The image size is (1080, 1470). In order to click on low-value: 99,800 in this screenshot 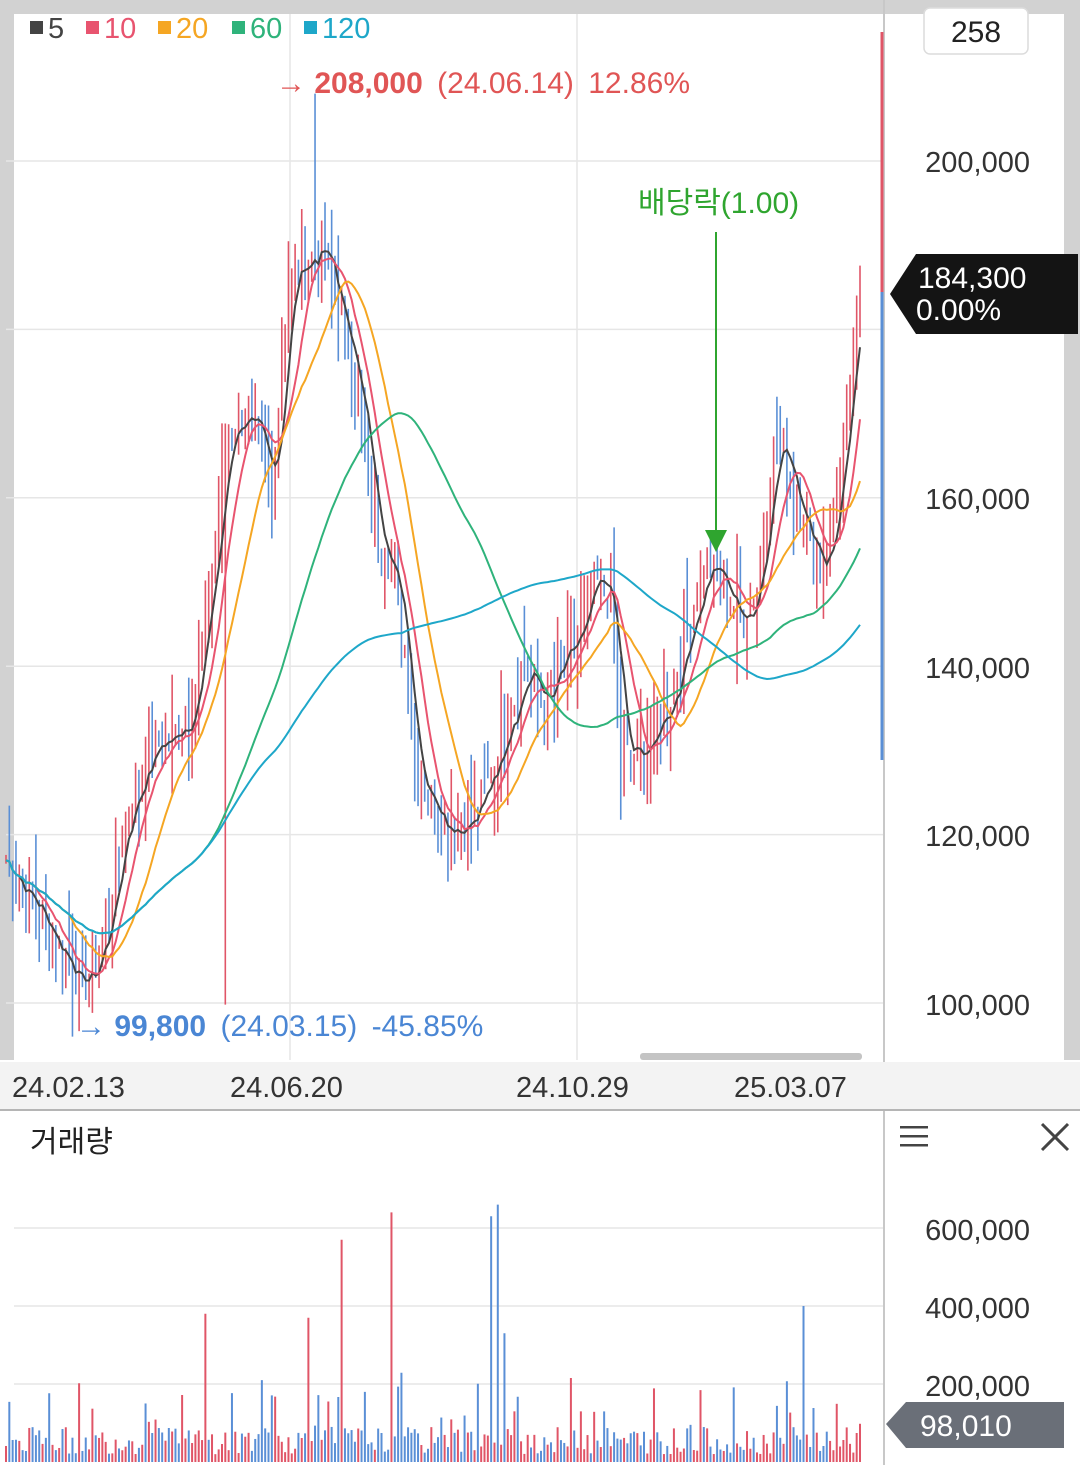, I will do `click(160, 1026)`.